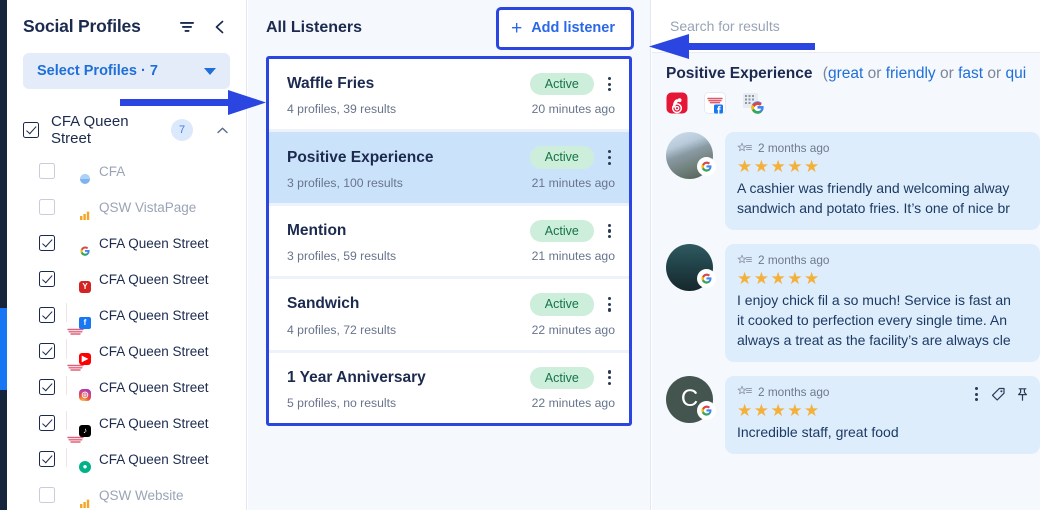  I want to click on profile-row: f CFA Queen Street, so click(126, 328).